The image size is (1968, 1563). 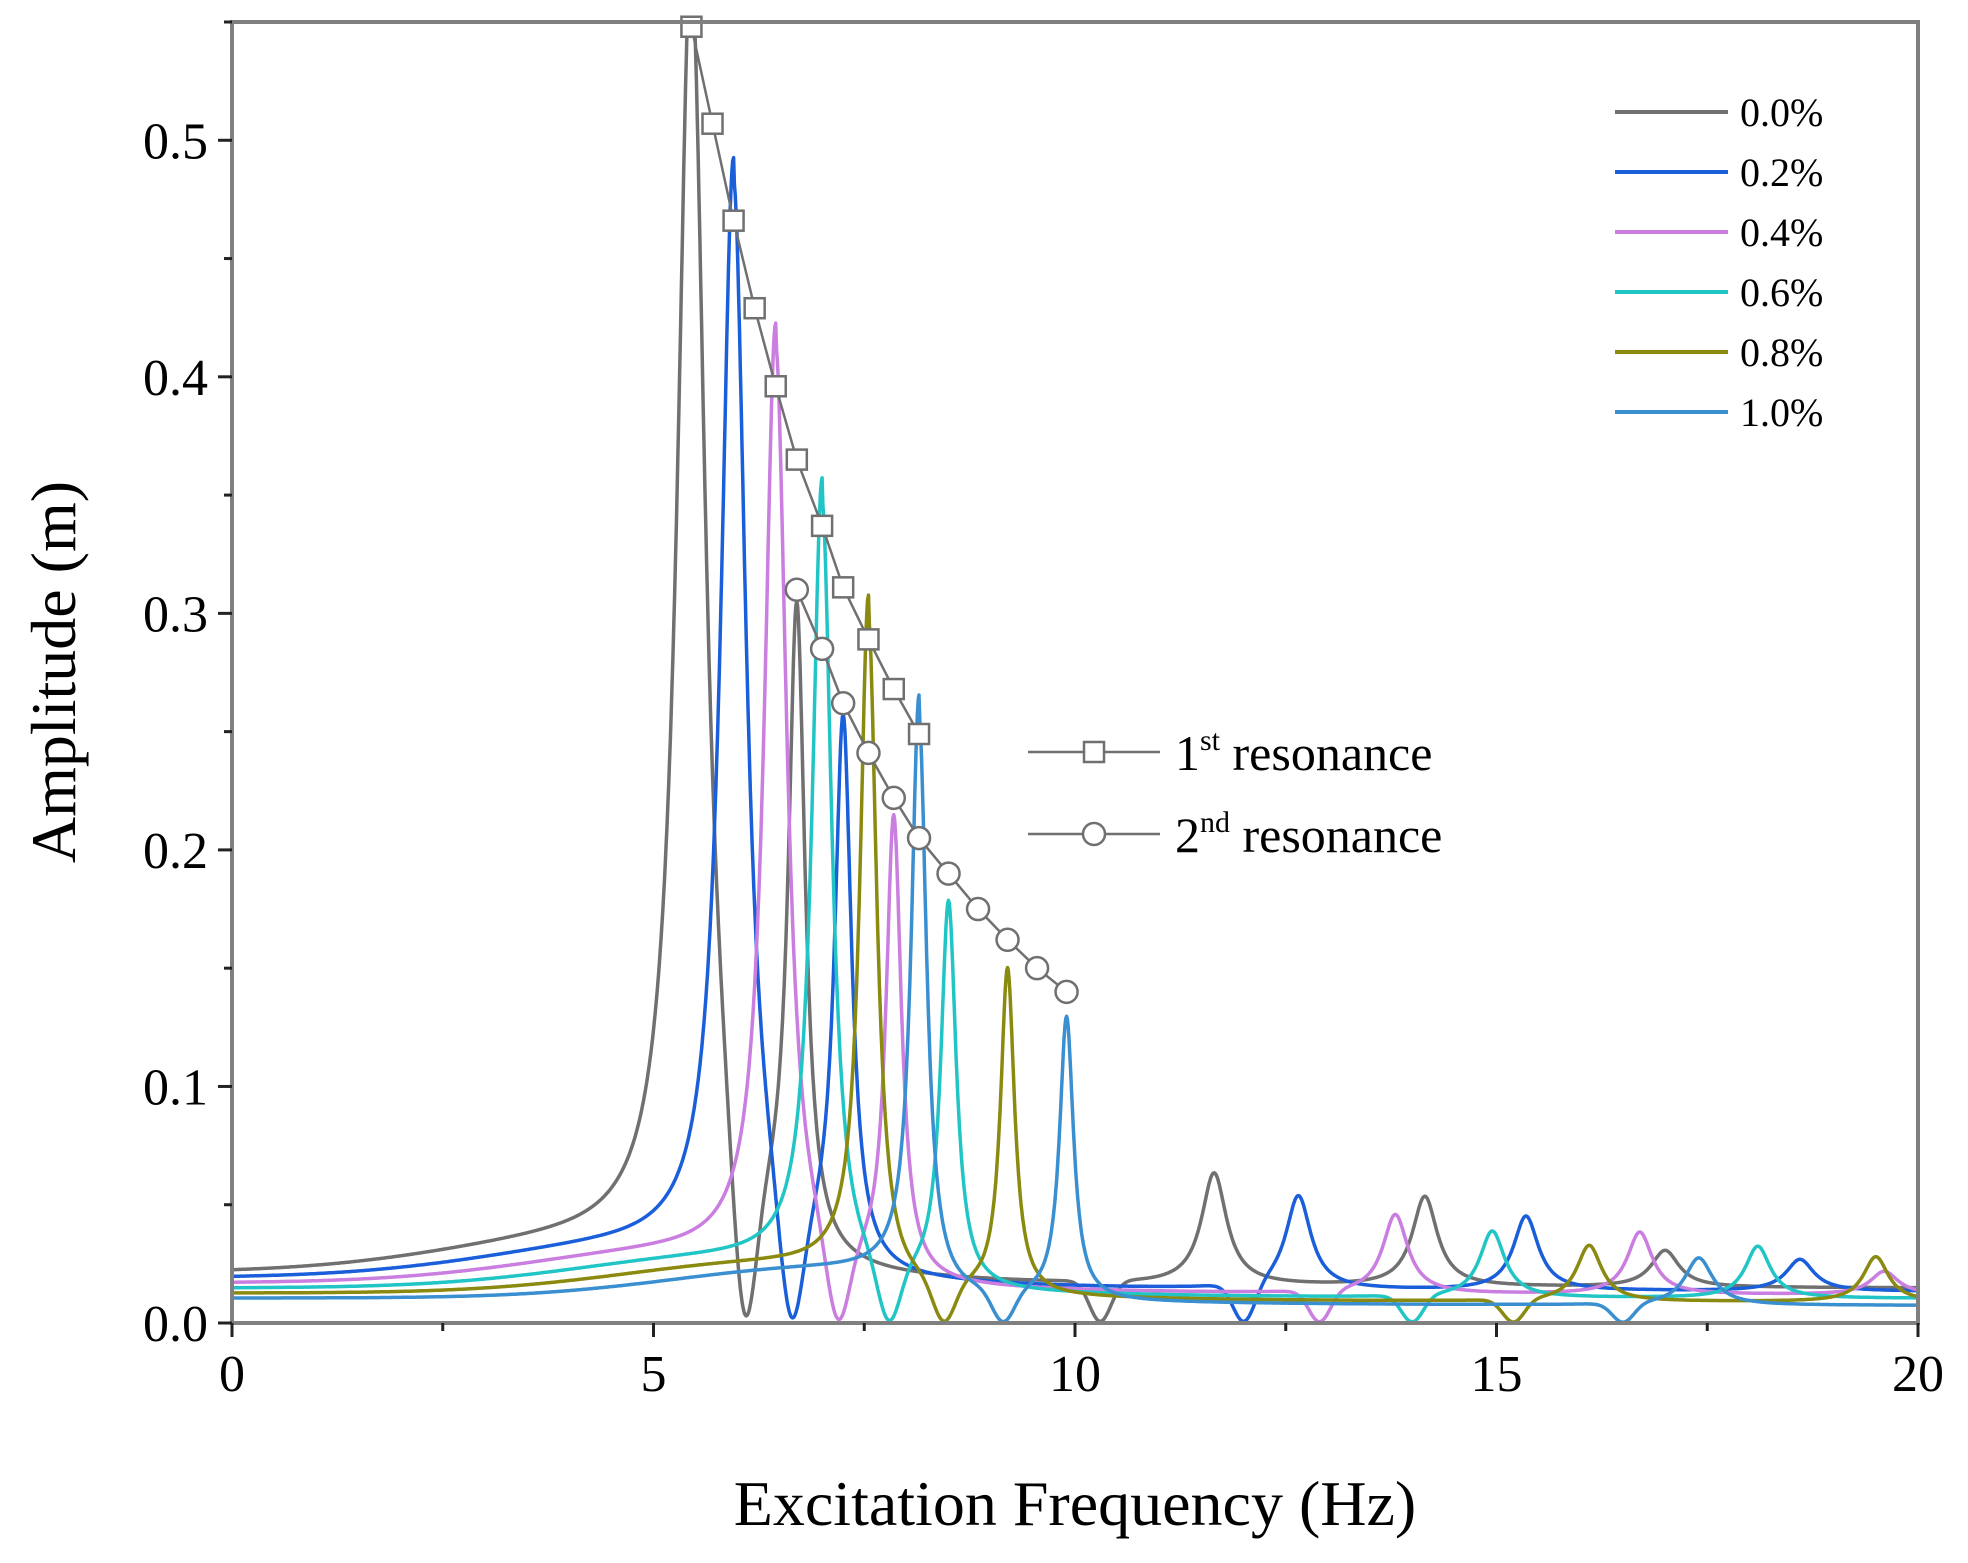 I want to click on x-tick-label: 10, so click(x=1075, y=1374).